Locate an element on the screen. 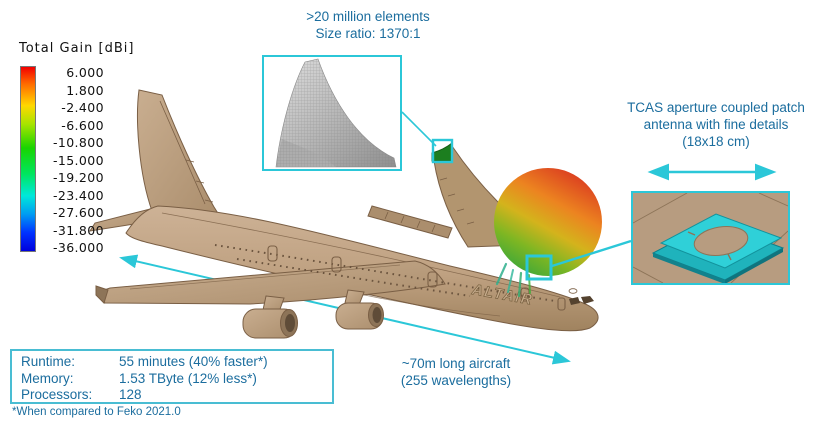  window-row is located at coordinates (353, 277).